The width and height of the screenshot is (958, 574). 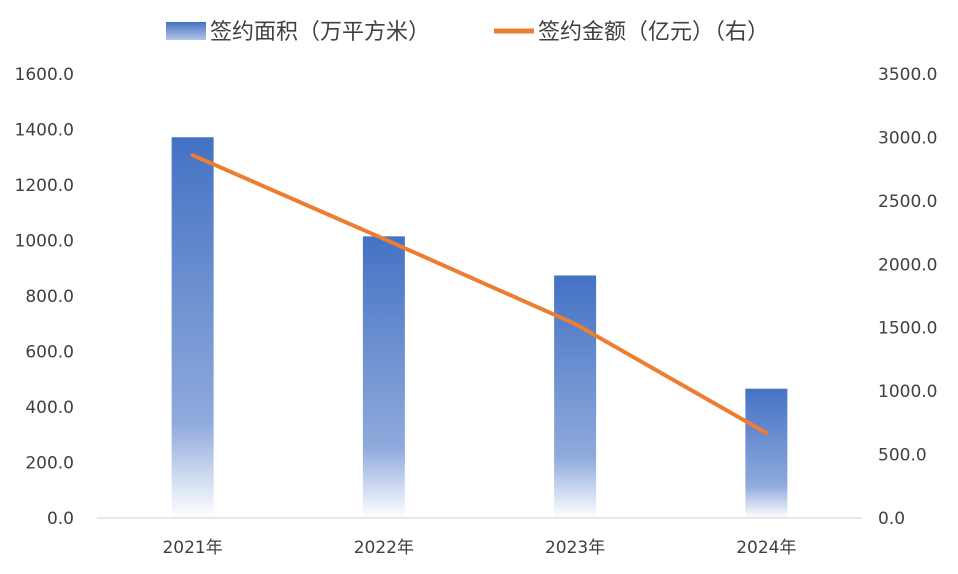 I want to click on x-tick-label: 2024年, so click(x=766, y=548).